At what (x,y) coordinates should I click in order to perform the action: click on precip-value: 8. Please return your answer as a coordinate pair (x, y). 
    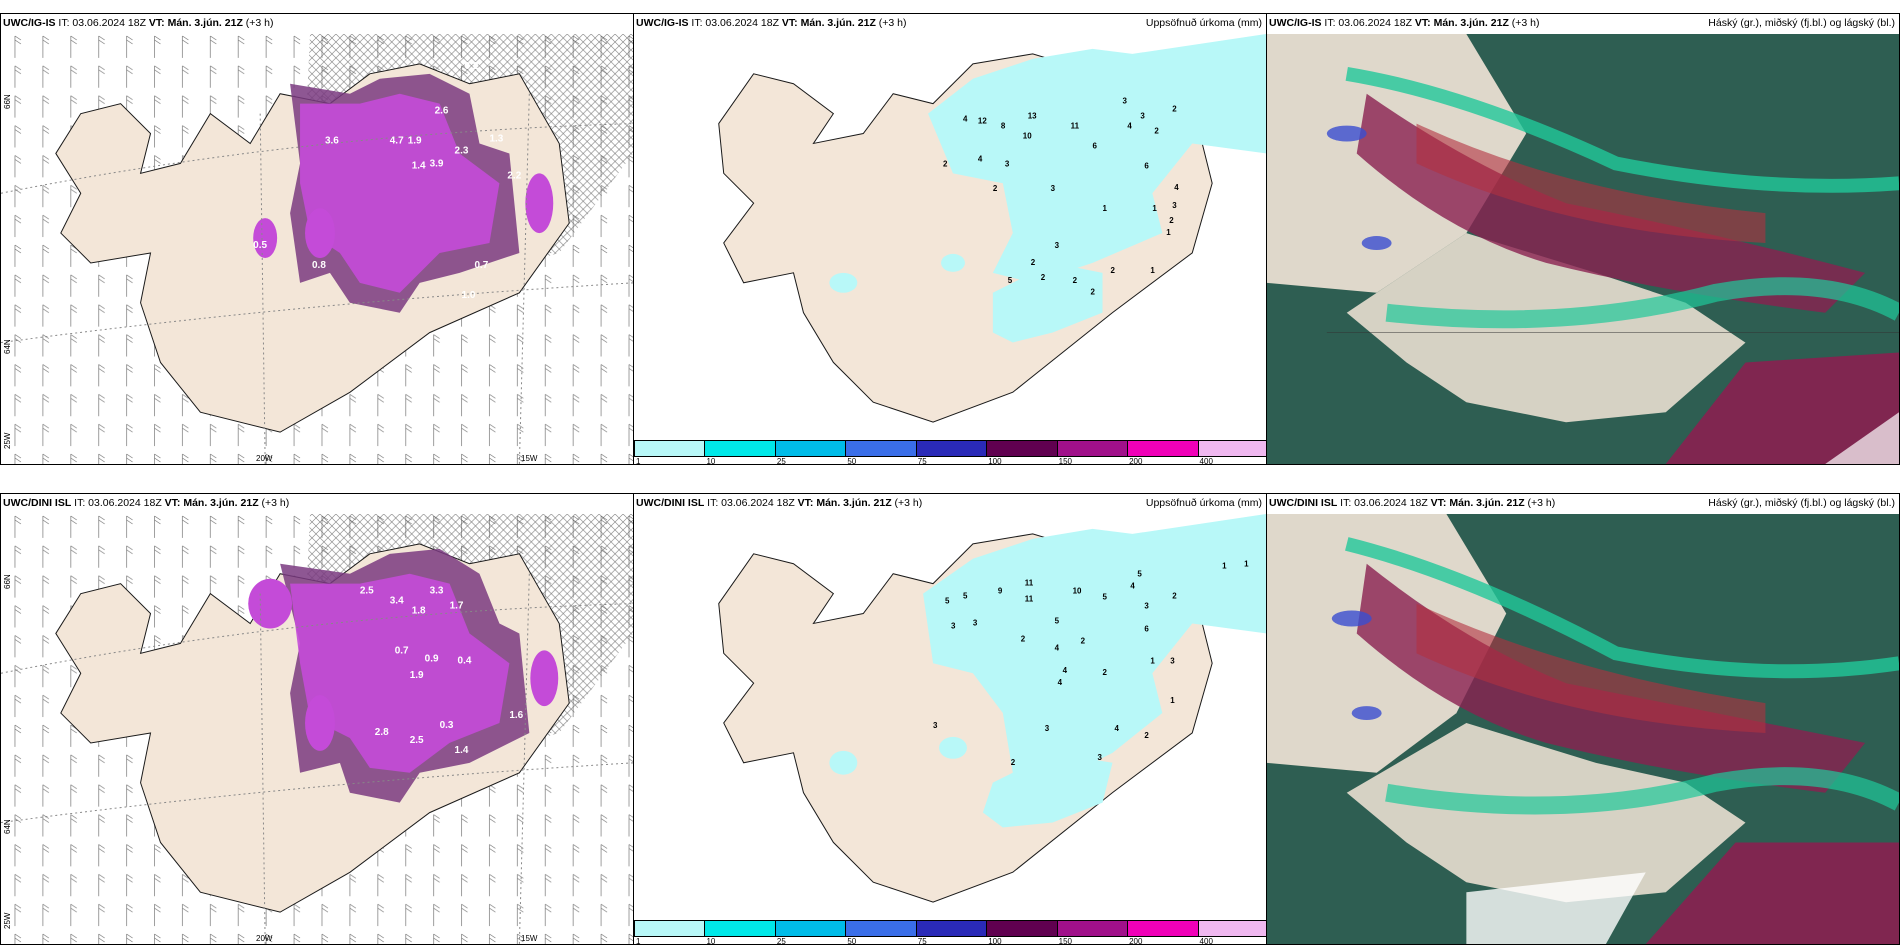
    Looking at the image, I should click on (1003, 126).